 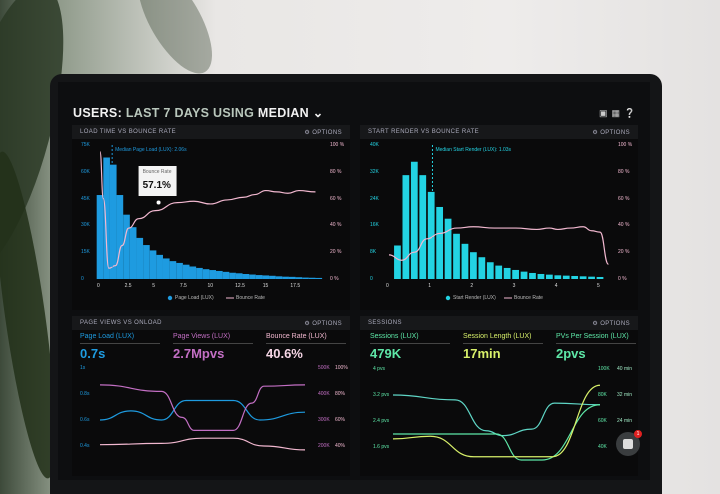 What do you see at coordinates (128, 132) in the screenshot?
I see `panel-title: LOAD TIME VS BOUNCE RATE` at bounding box center [128, 132].